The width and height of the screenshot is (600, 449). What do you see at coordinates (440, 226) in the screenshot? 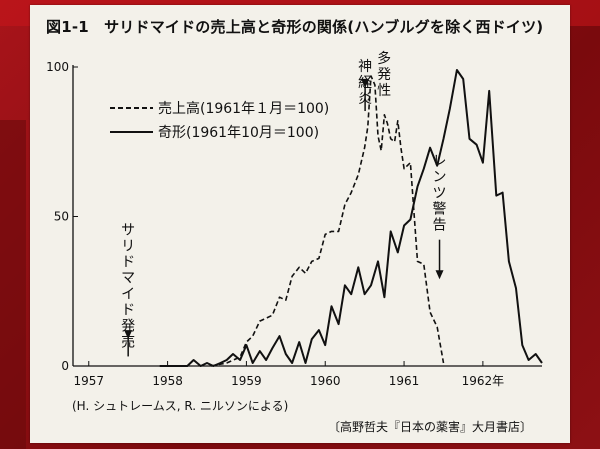
I see `svg-text: 告` at bounding box center [440, 226].